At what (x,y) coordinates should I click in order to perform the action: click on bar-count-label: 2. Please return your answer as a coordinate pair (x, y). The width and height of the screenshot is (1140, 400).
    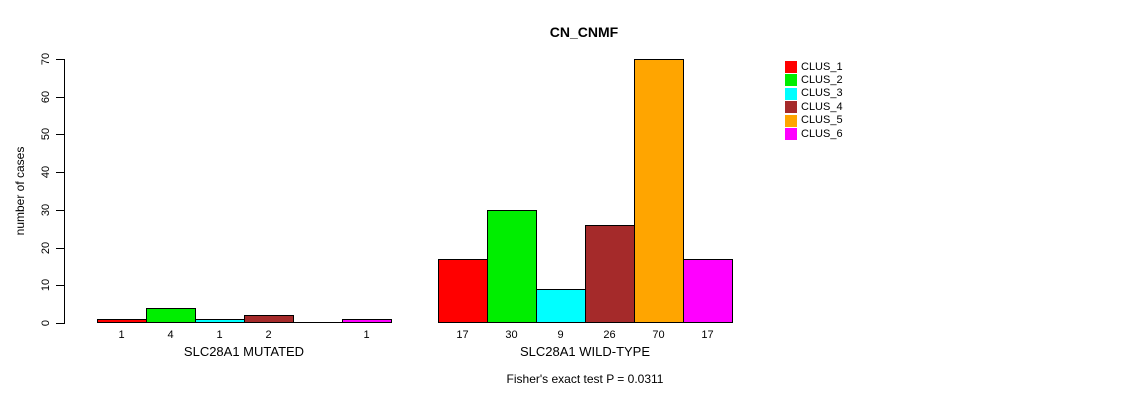
    Looking at the image, I should click on (268, 335).